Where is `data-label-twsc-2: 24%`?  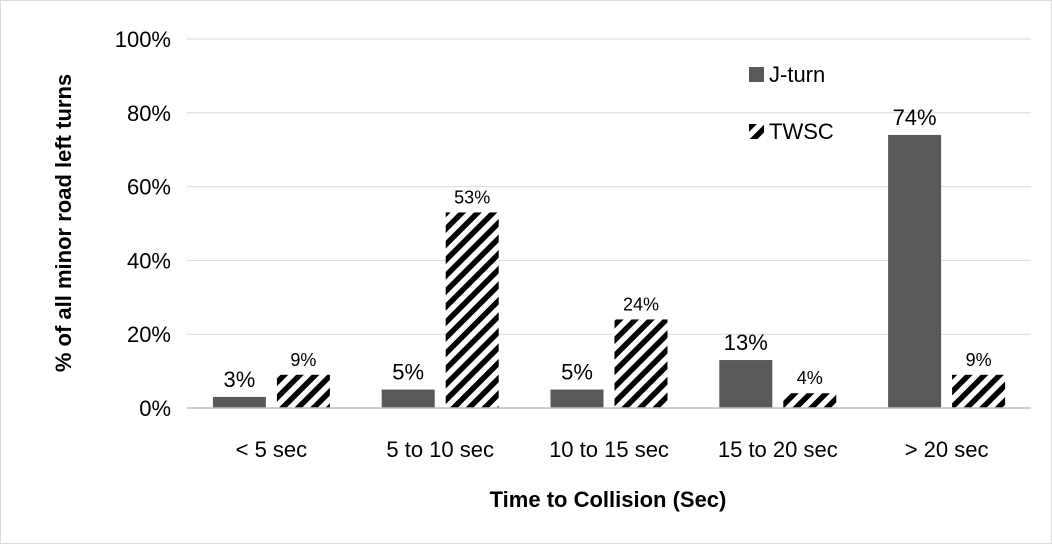
data-label-twsc-2: 24% is located at coordinates (641, 304).